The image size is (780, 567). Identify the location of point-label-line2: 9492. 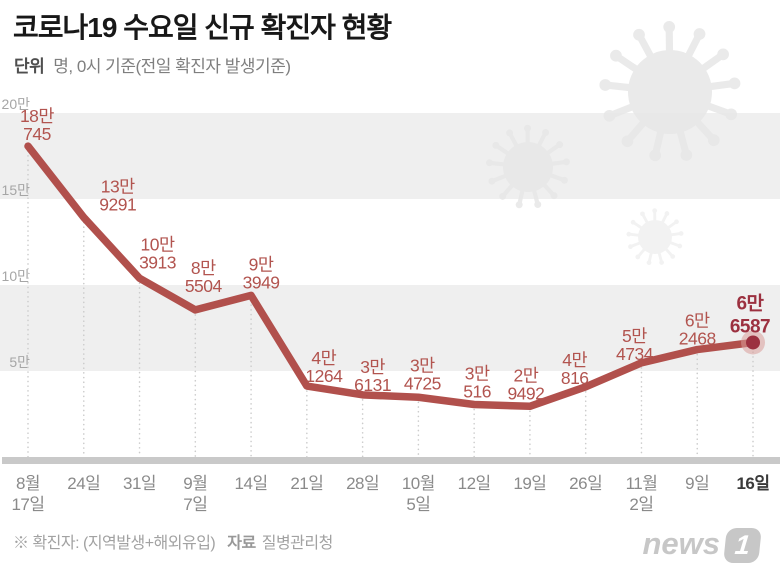
(525, 393).